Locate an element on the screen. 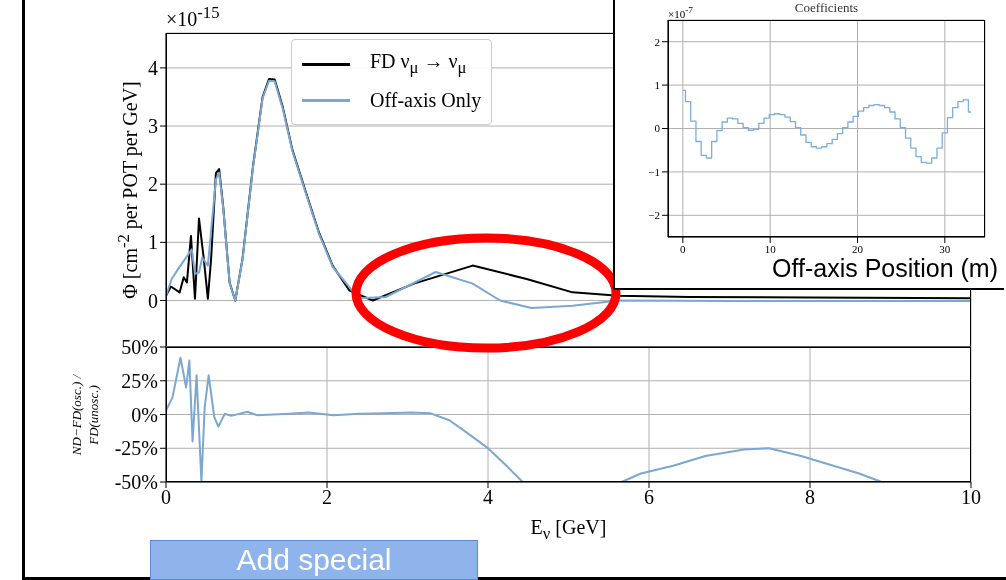  y-tick-label: 4 is located at coordinates (153, 67).